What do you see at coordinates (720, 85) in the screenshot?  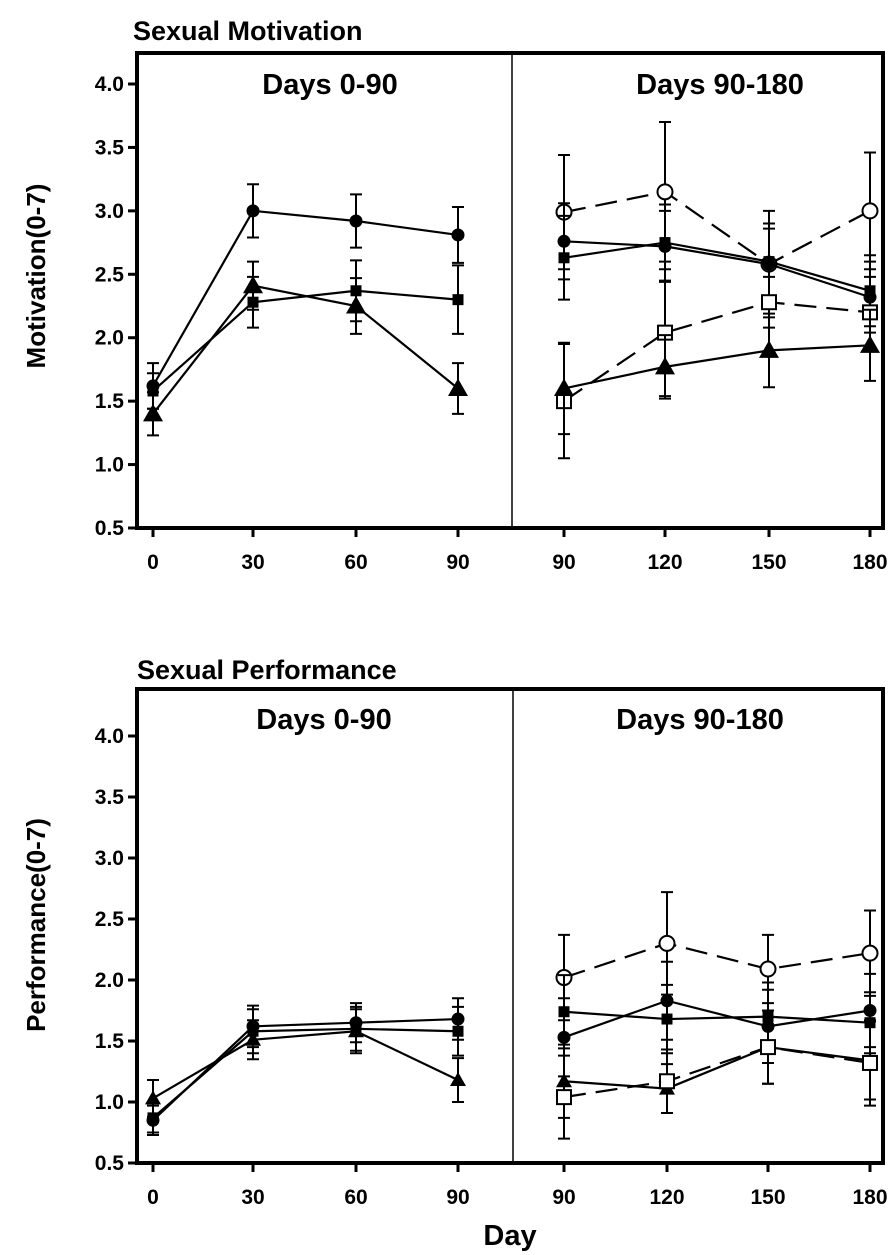 I see `motivation-region-title-2: Days 90-180` at bounding box center [720, 85].